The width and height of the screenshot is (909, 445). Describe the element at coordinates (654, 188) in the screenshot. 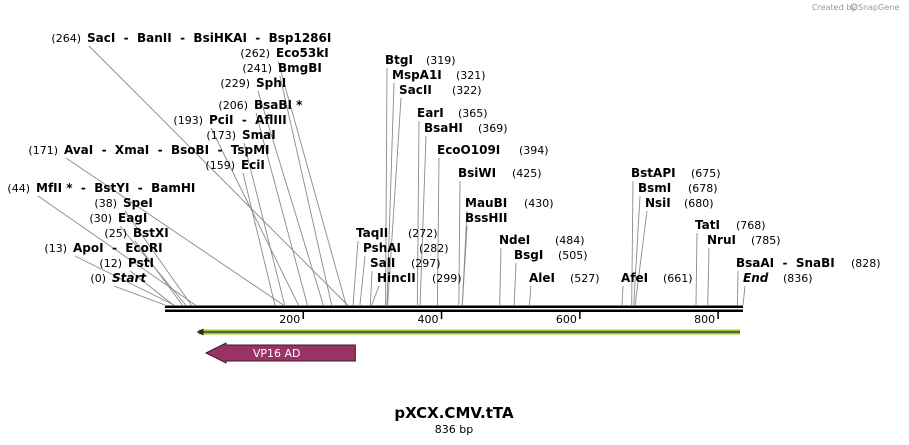

I see `site-label-bsmi: BsmI` at that location.